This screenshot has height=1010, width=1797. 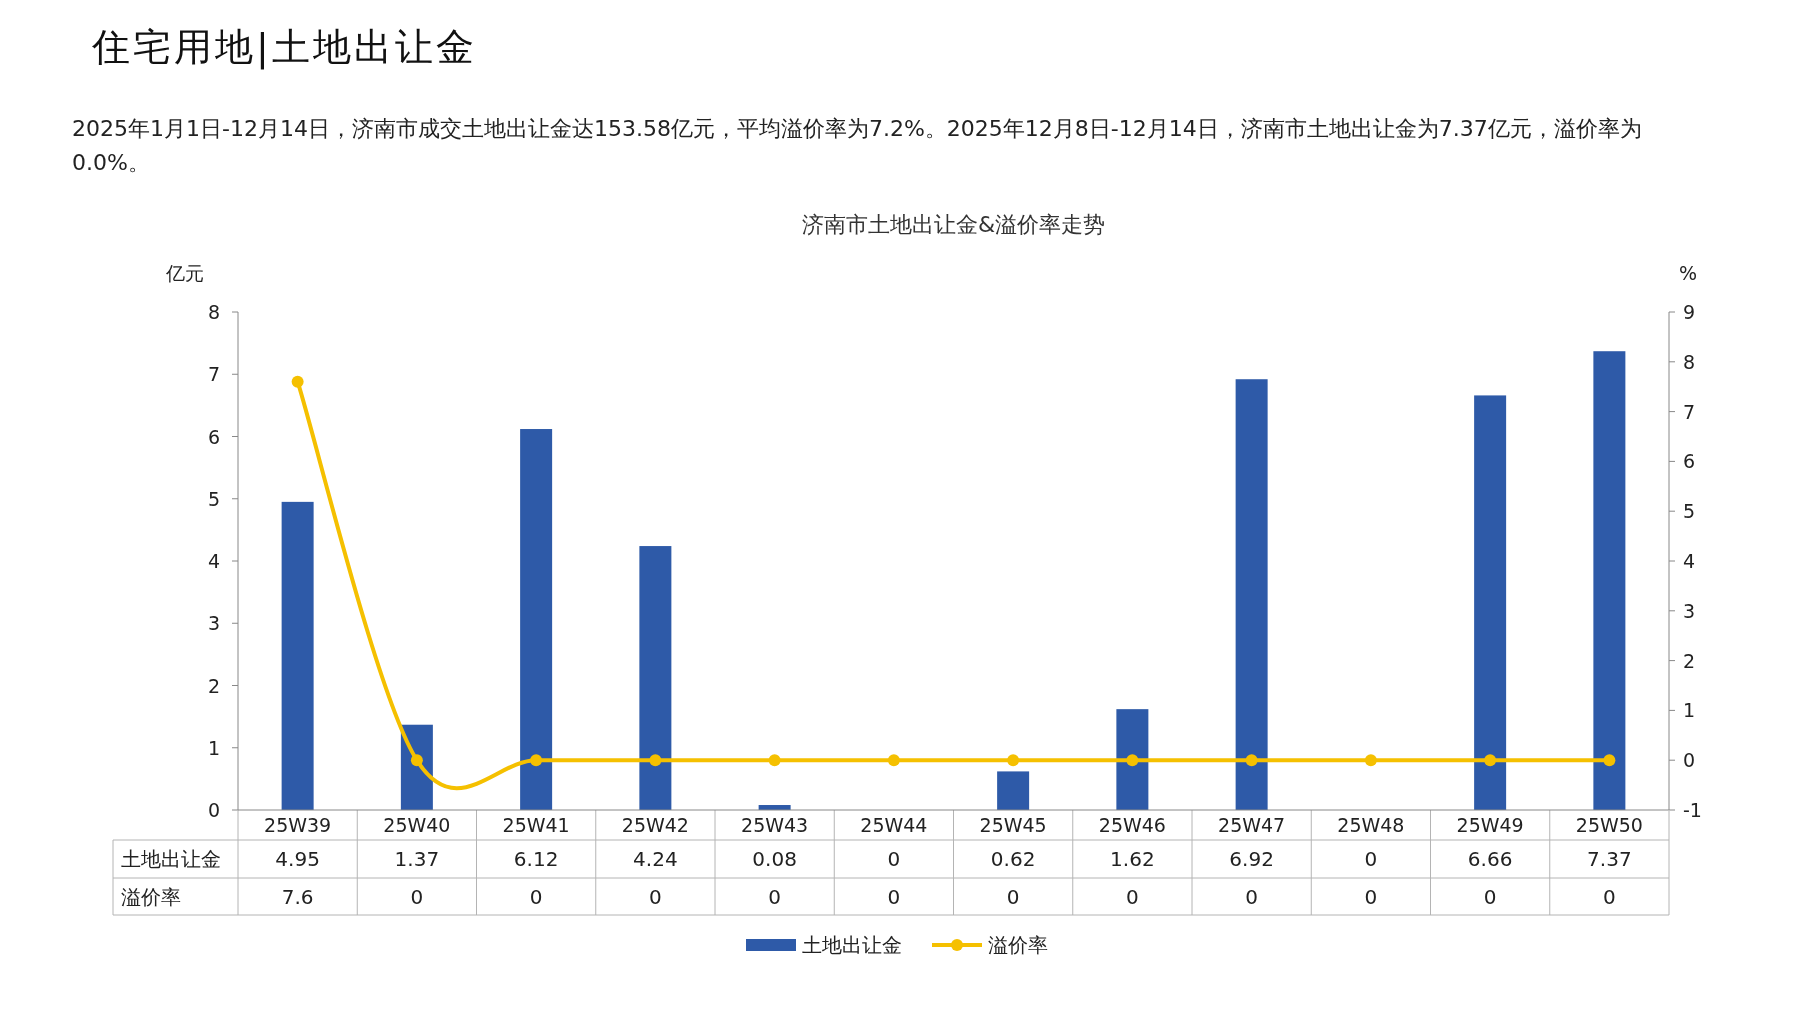 What do you see at coordinates (1013, 825) in the screenshot?
I see `x-tick-label: 25W45` at bounding box center [1013, 825].